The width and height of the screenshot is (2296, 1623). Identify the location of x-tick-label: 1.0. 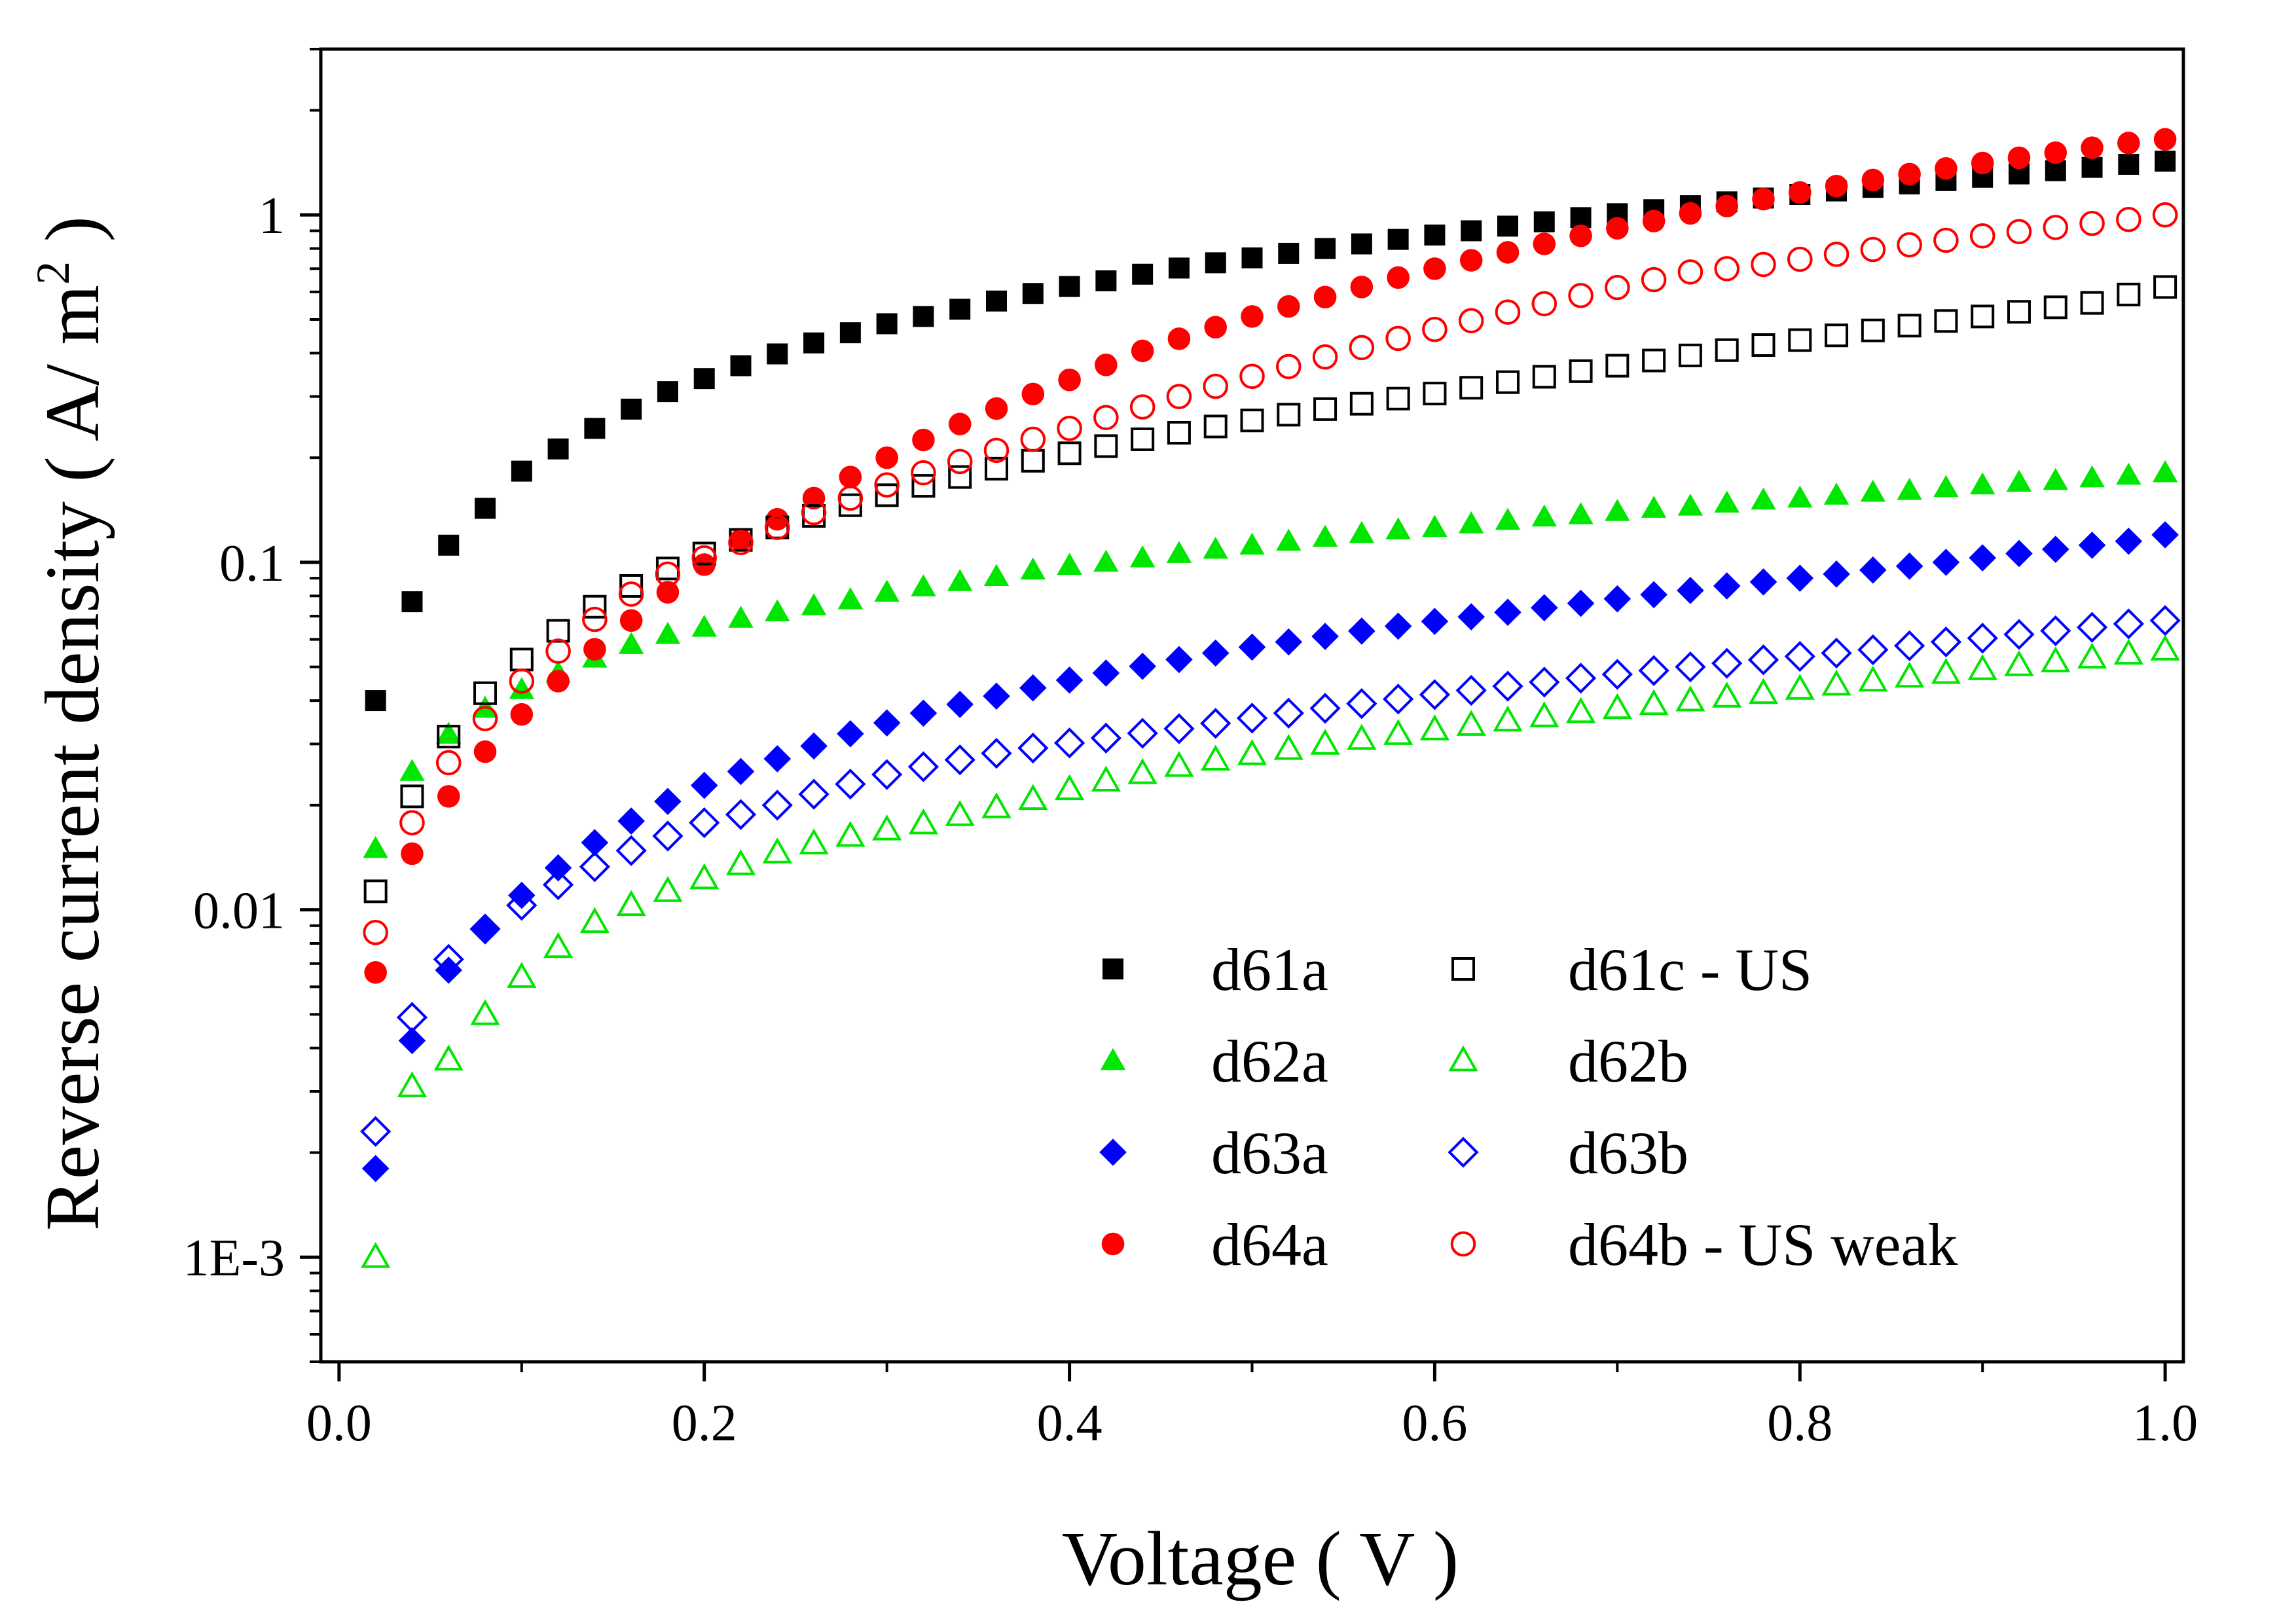
(2165, 1423).